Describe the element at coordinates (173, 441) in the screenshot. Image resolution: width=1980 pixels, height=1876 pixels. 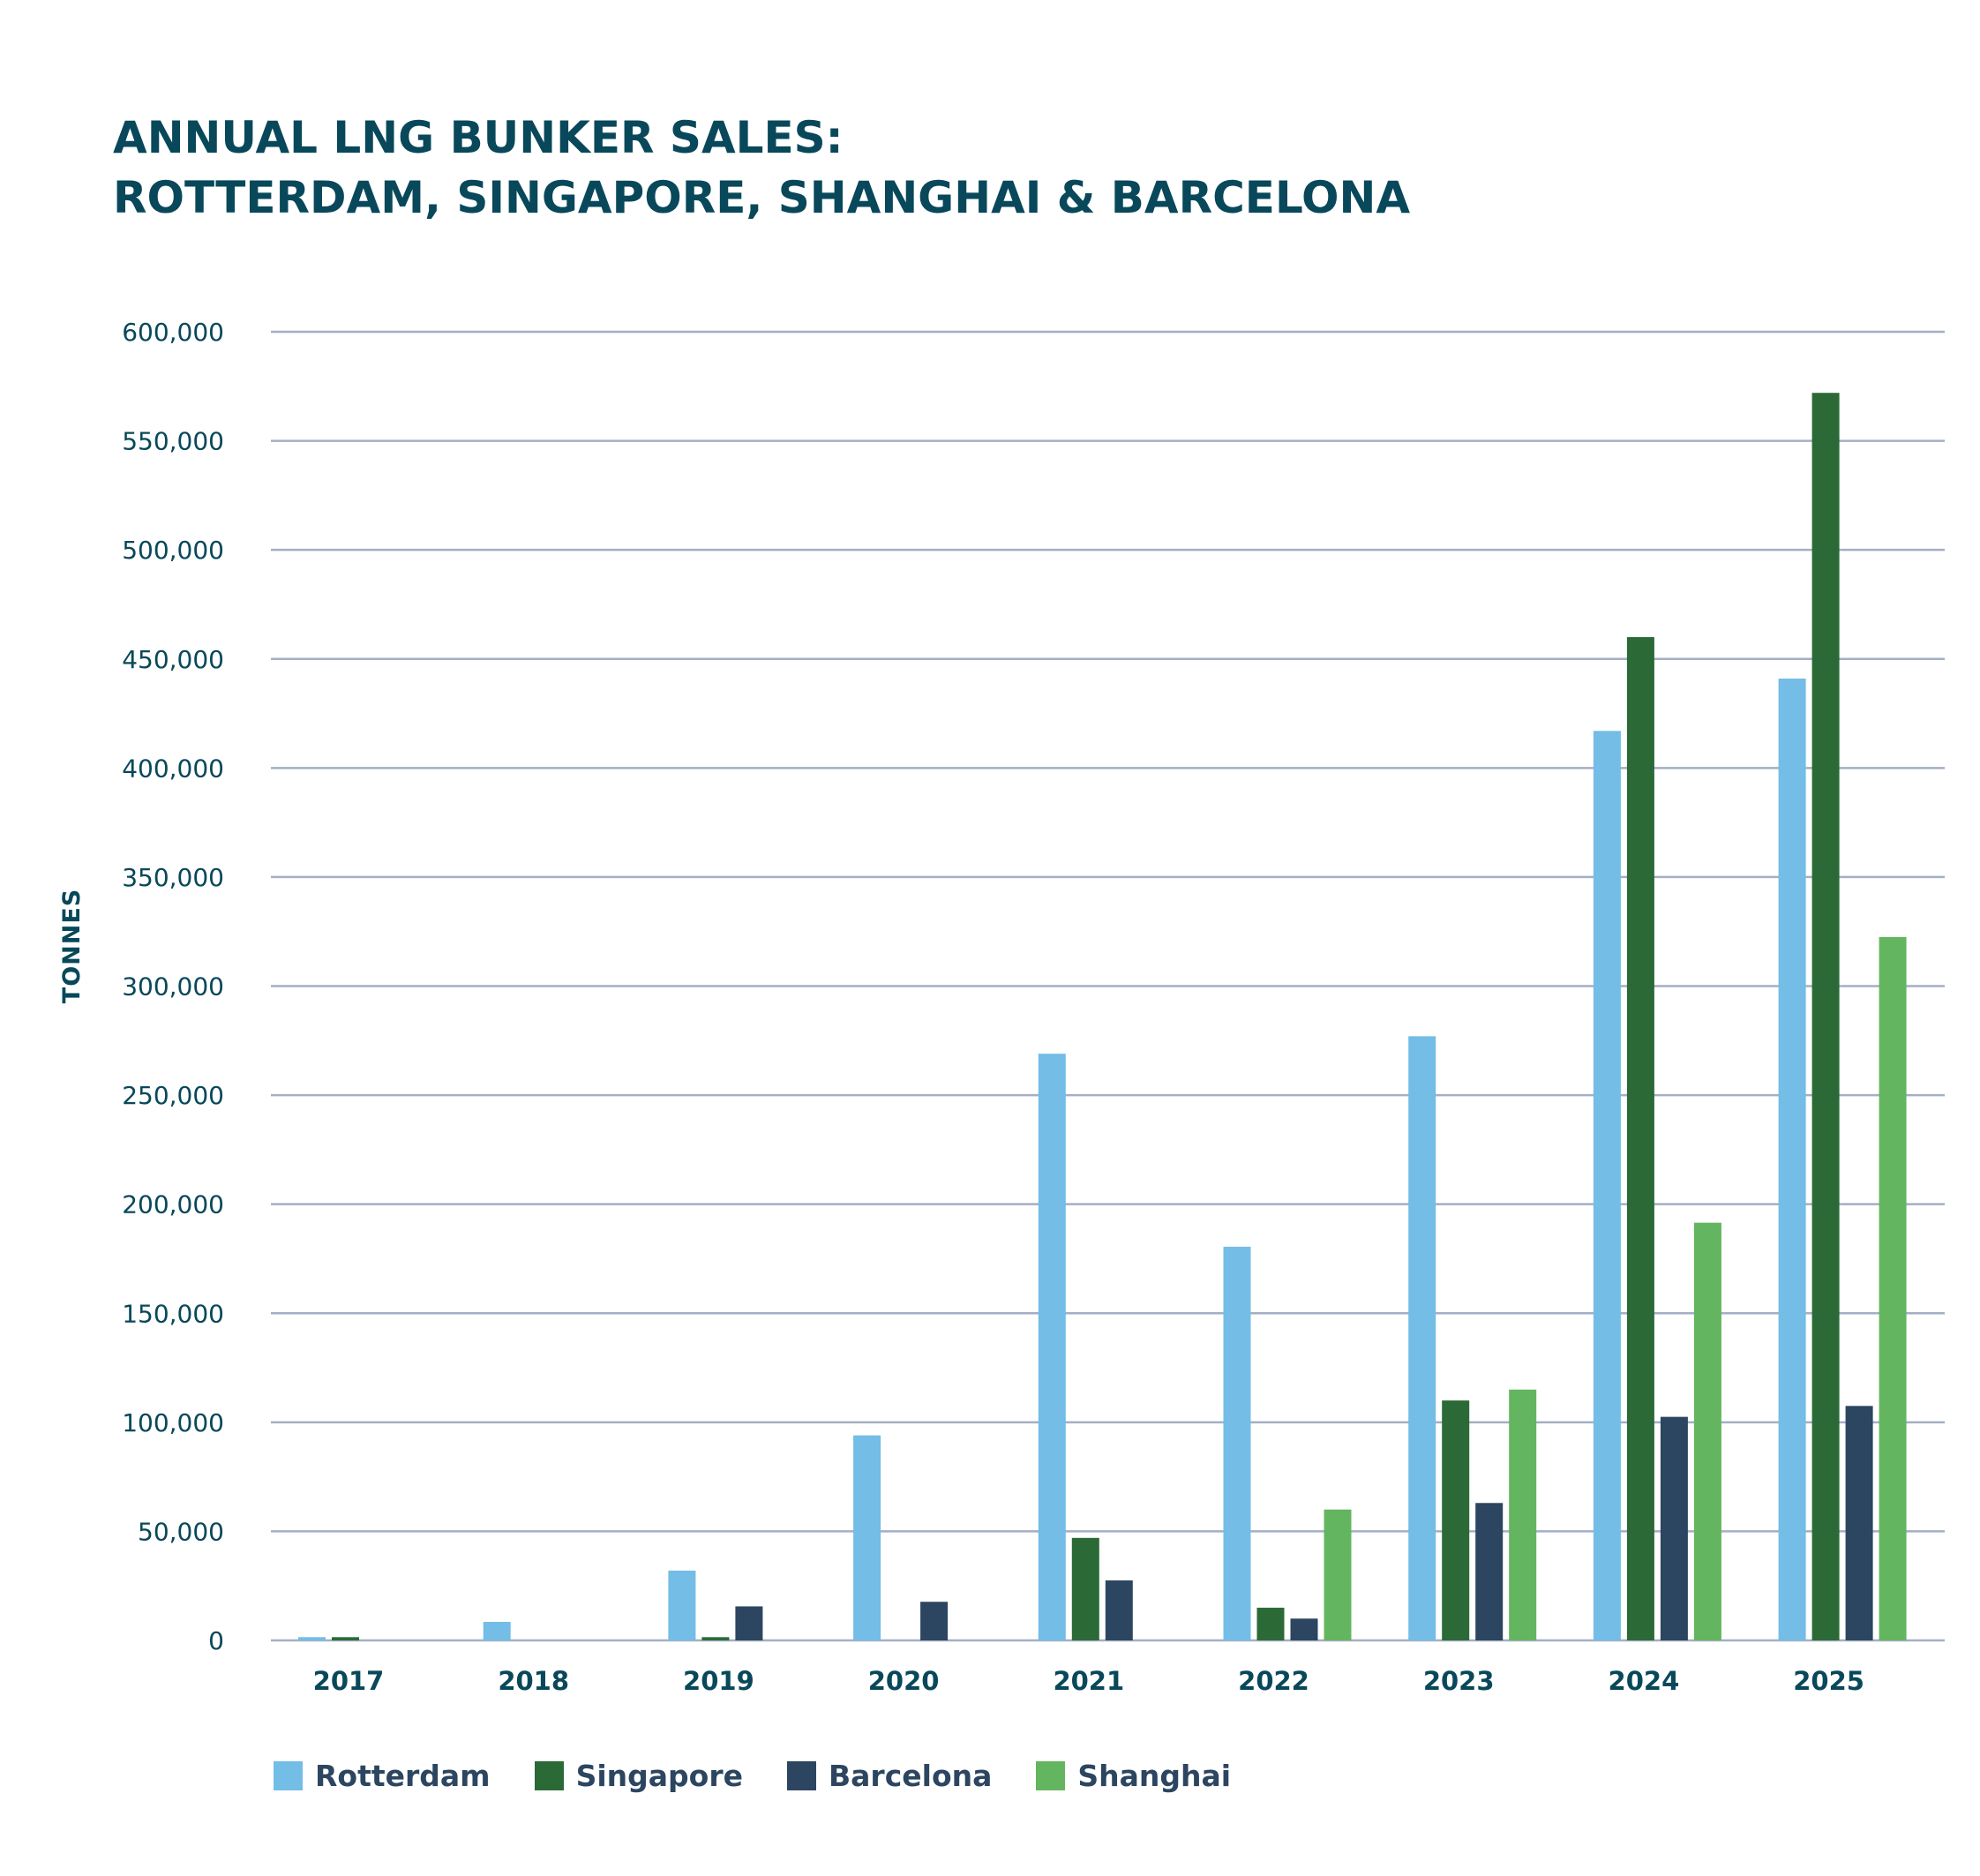
I see `y-tick-label: 550,000` at that location.